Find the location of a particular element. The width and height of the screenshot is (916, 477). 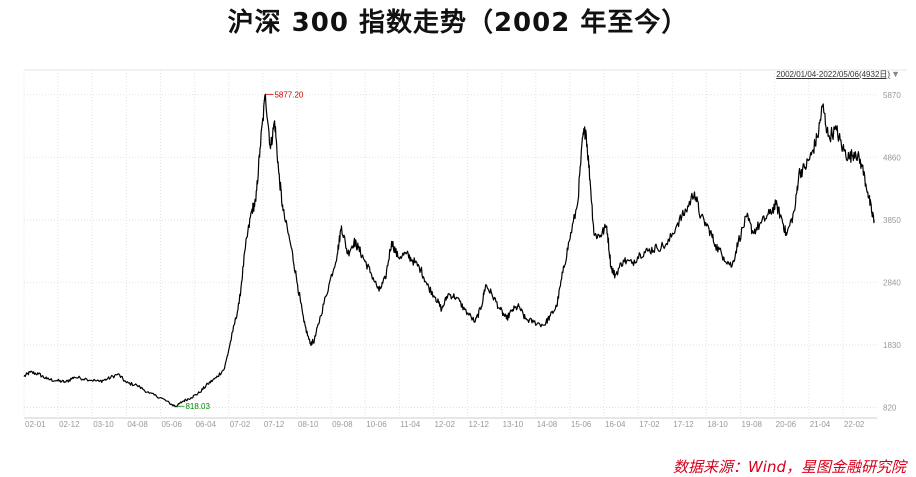

chart-title: 沪深 300 指数走势（2002 年至今） is located at coordinates (458, 23).